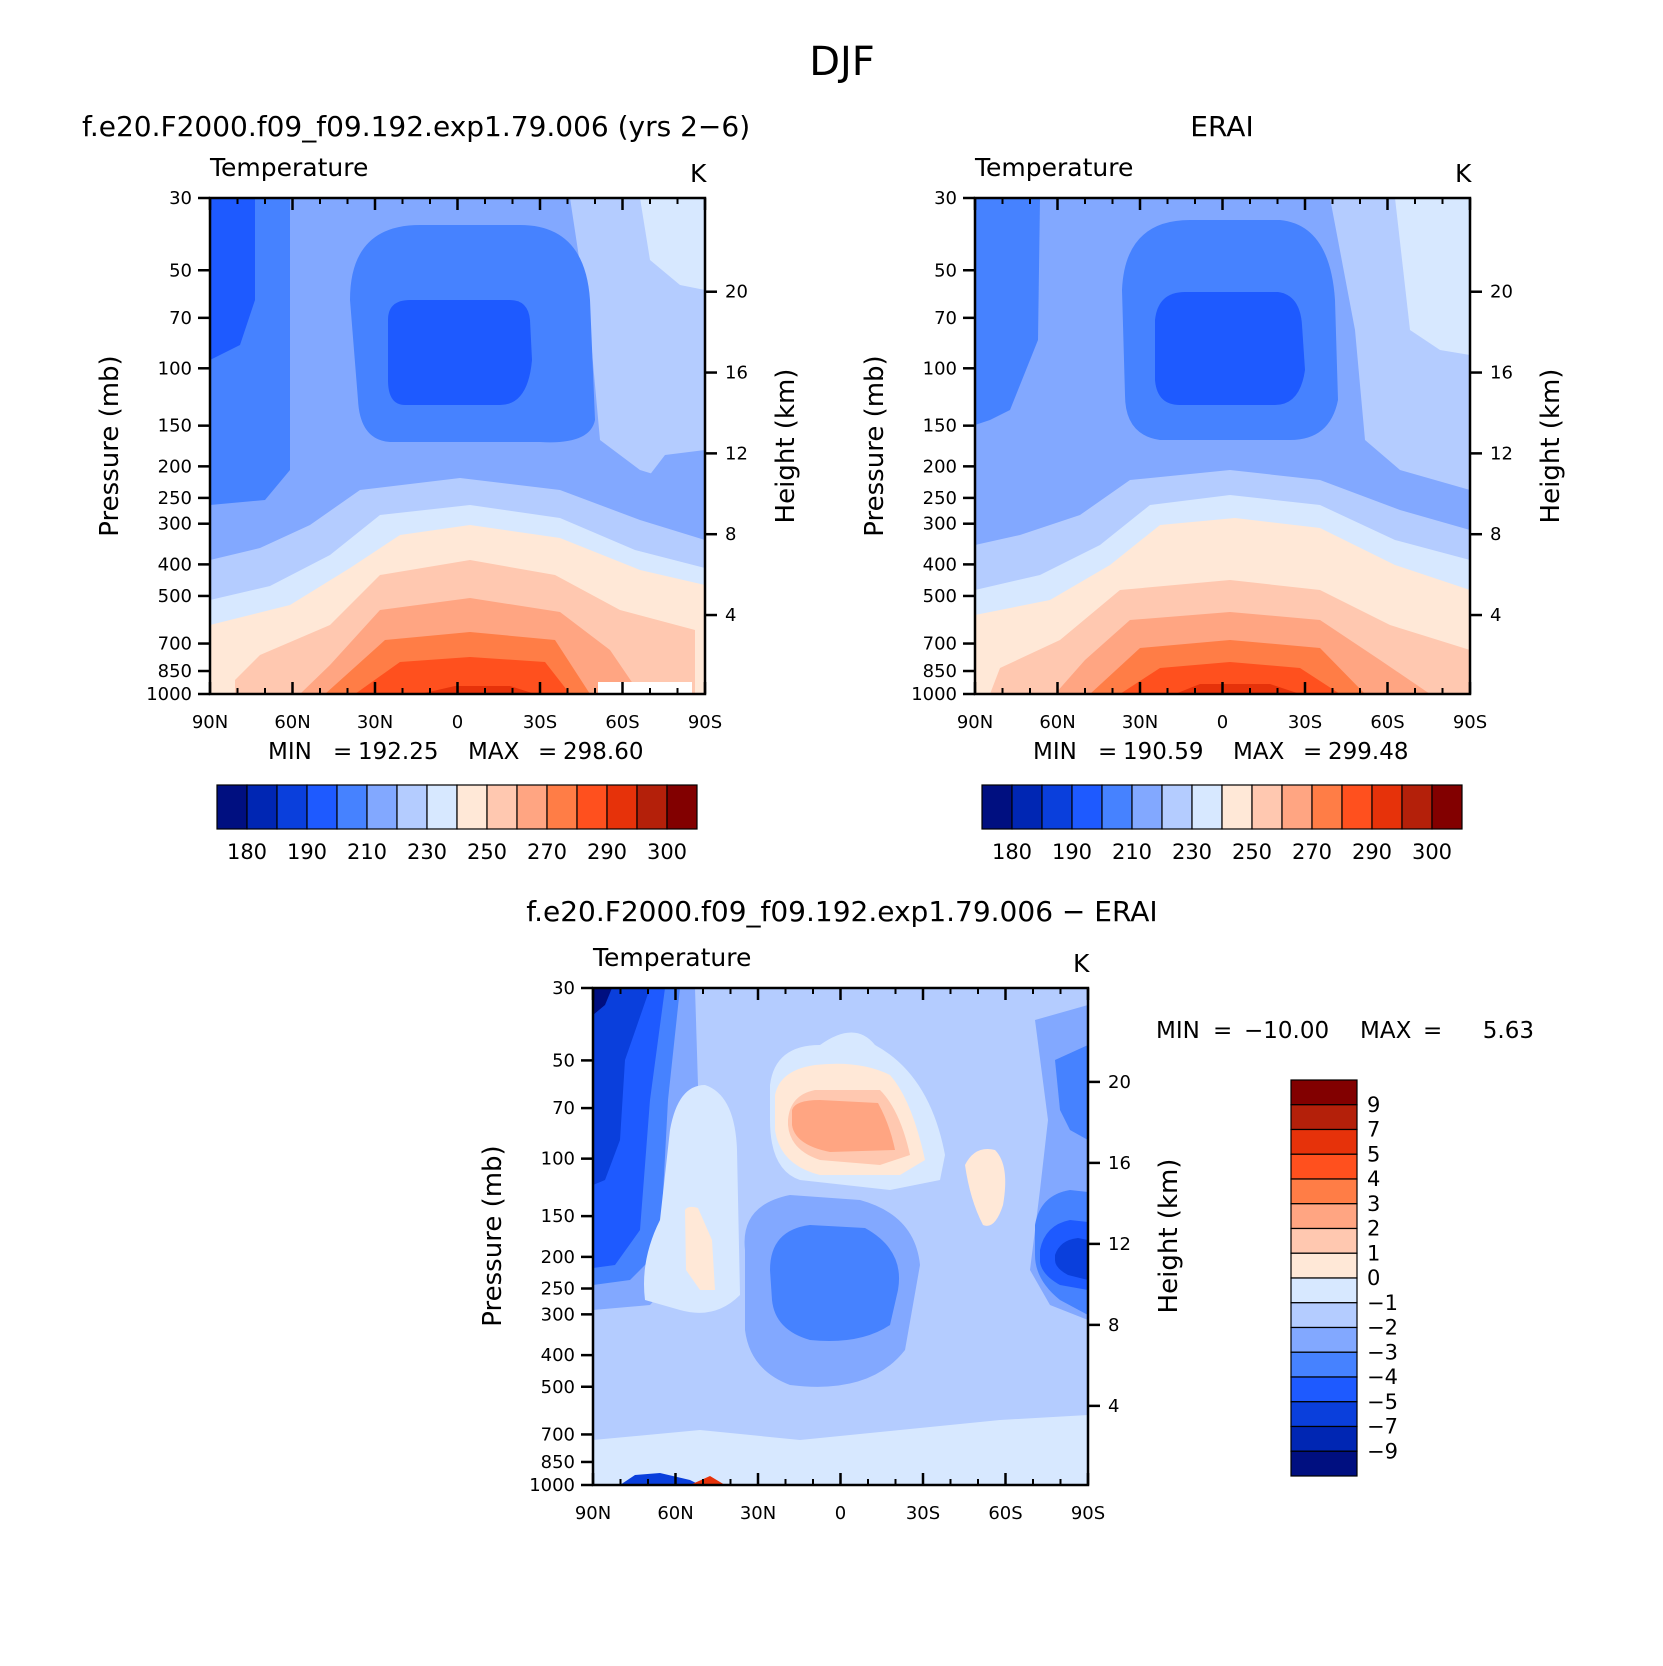  Describe the element at coordinates (603, 752) in the screenshot. I see `model-max-value: 298.60` at that location.